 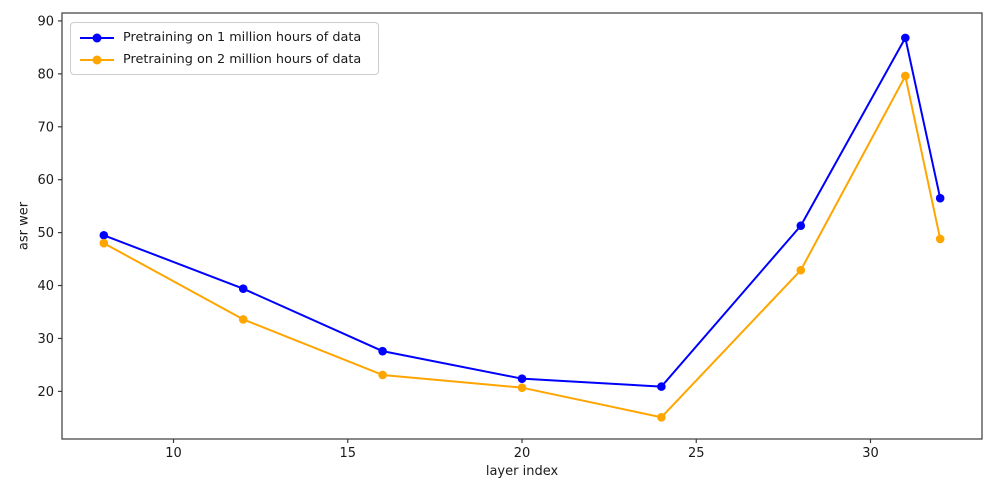 What do you see at coordinates (45, 127) in the screenshot?
I see `y-tick-label: 70` at bounding box center [45, 127].